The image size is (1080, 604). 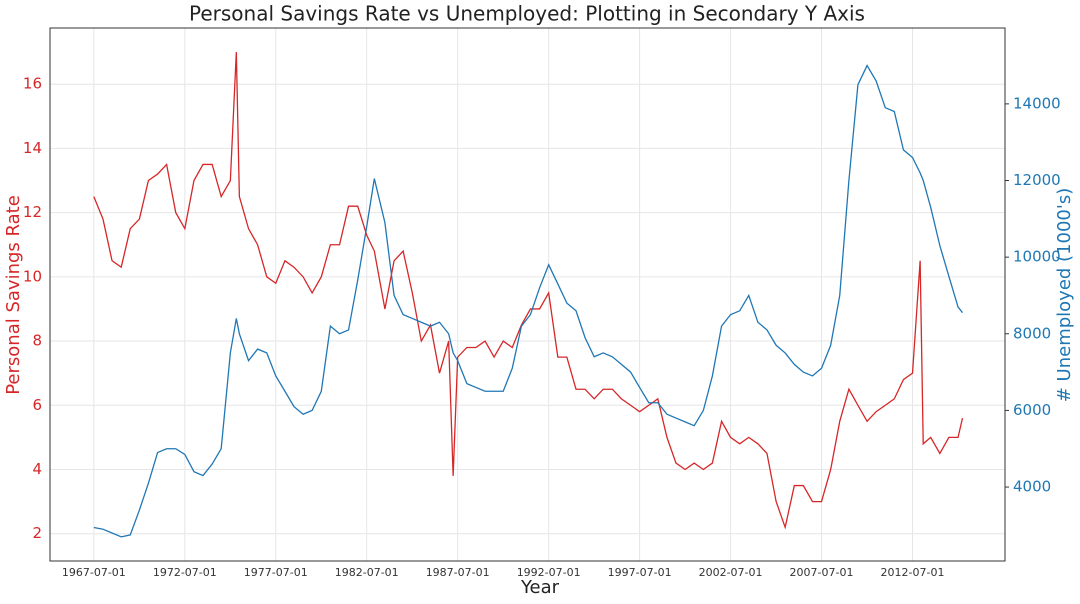 What do you see at coordinates (640, 572) in the screenshot?
I see `x-tick-label: 1997-07-01` at bounding box center [640, 572].